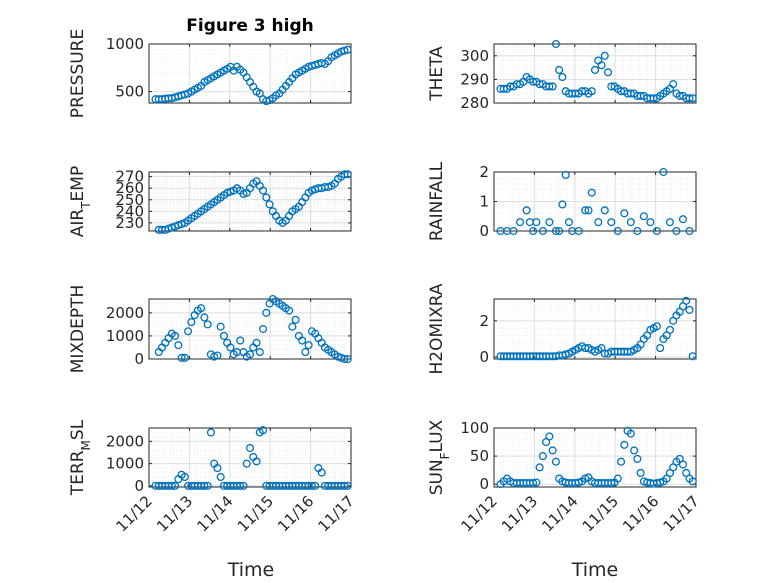 The image size is (778, 583). I want to click on y-tick-label: 2000, so click(125, 441).